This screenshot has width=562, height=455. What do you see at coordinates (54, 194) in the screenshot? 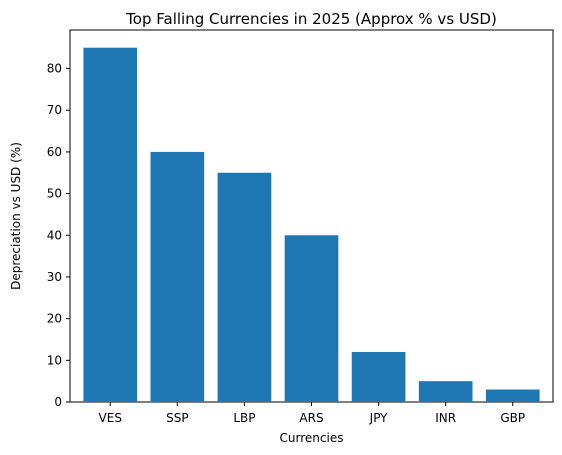
I see `y-tick-label-50: 50` at bounding box center [54, 194].